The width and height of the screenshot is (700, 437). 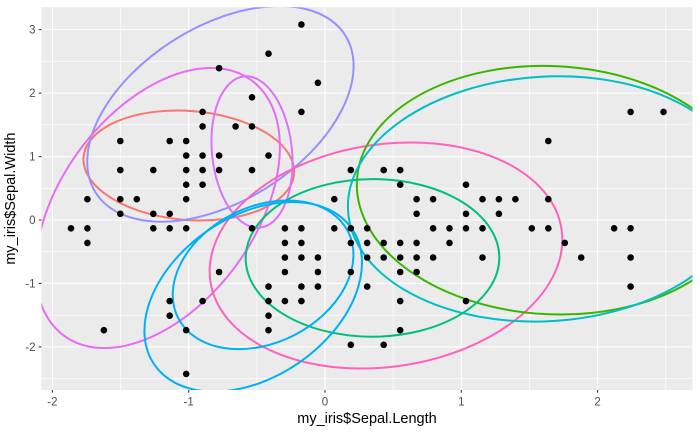 I want to click on svg-text: my_iris$Sepal.Width, so click(x=11, y=199).